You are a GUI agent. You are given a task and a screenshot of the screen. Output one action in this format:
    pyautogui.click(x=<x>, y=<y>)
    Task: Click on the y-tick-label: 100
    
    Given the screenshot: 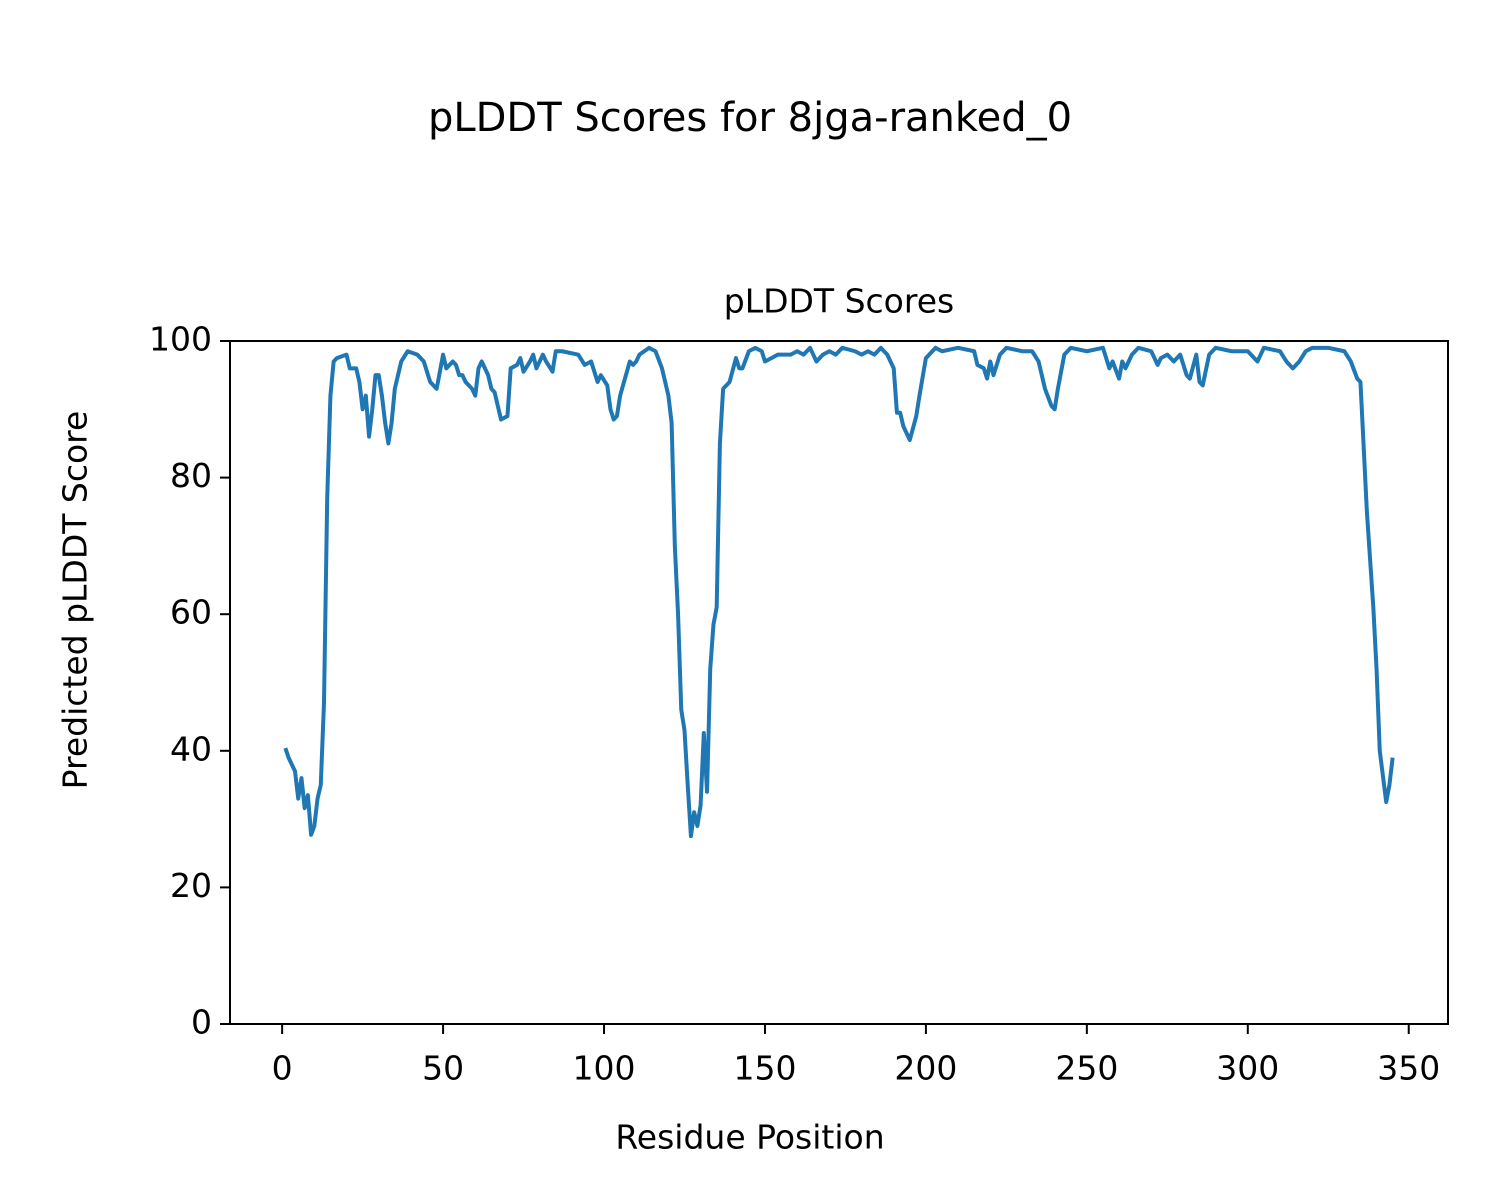 What is the action you would take?
    pyautogui.click(x=180, y=339)
    